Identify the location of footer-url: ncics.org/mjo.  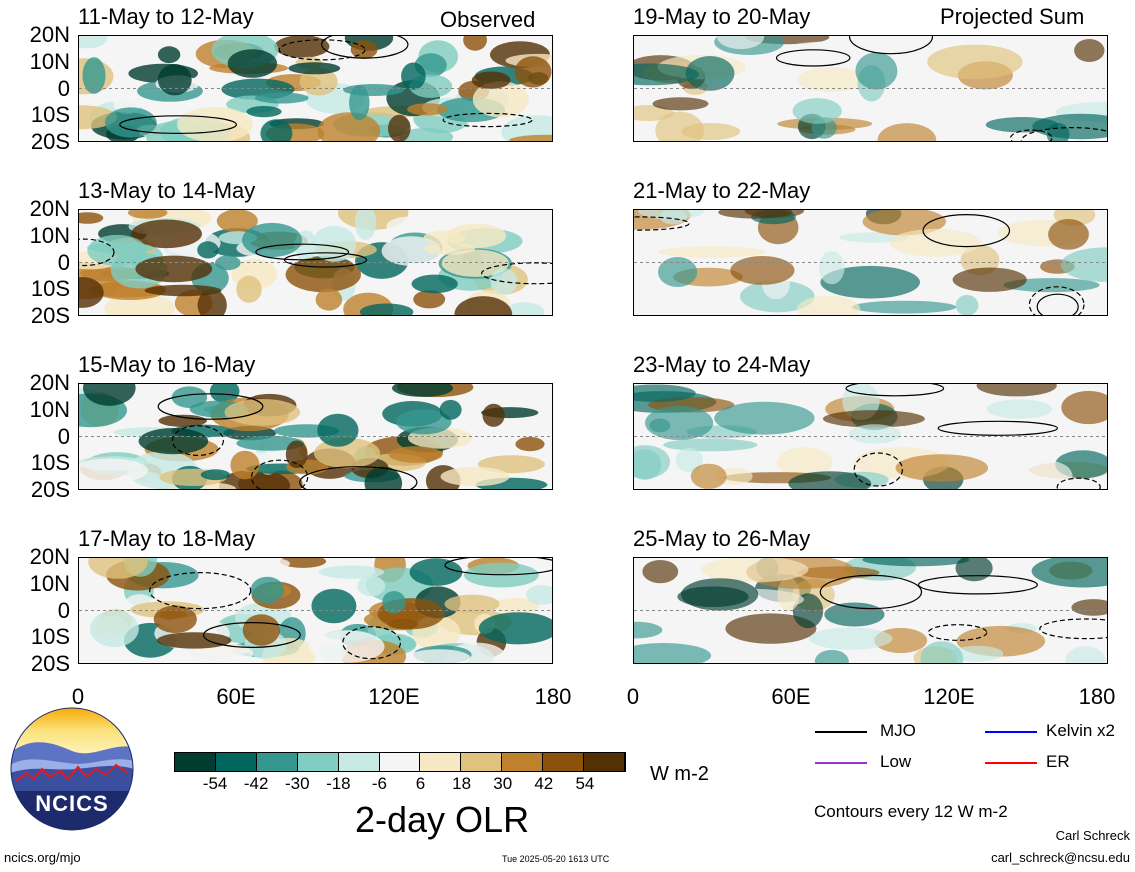
(42, 857).